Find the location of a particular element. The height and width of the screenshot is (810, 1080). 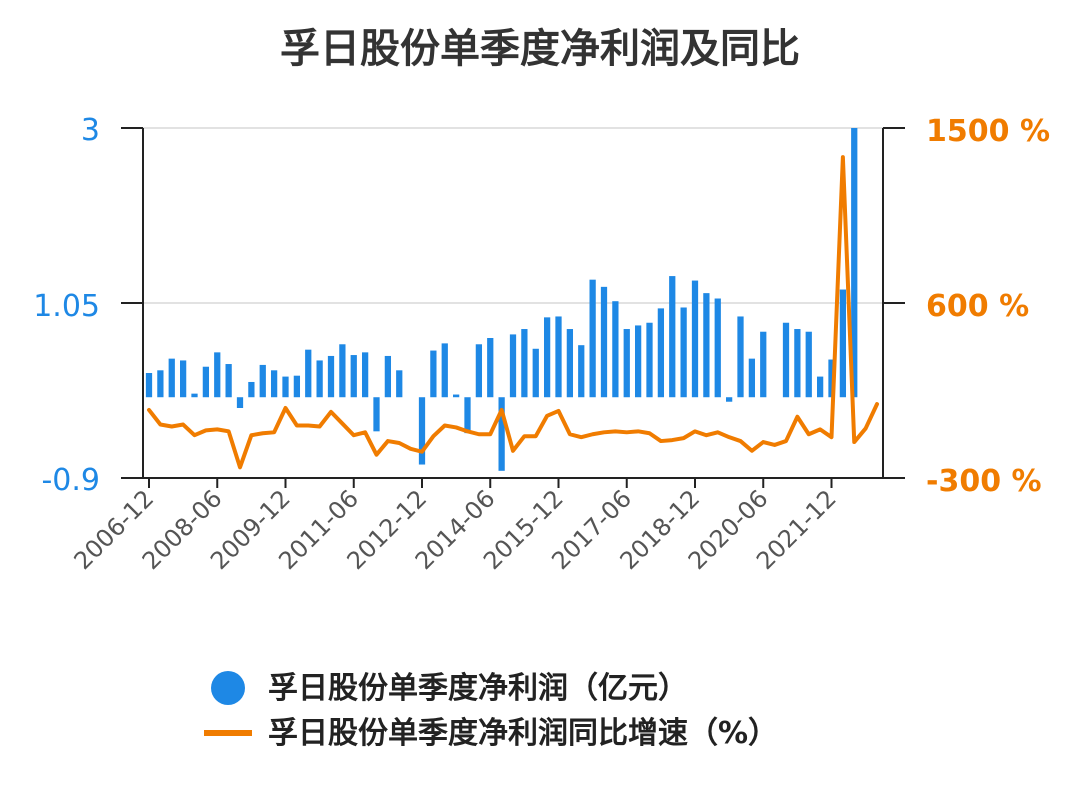

chart-title: 孚日股份单季度净利润及同比 is located at coordinates (540, 49).